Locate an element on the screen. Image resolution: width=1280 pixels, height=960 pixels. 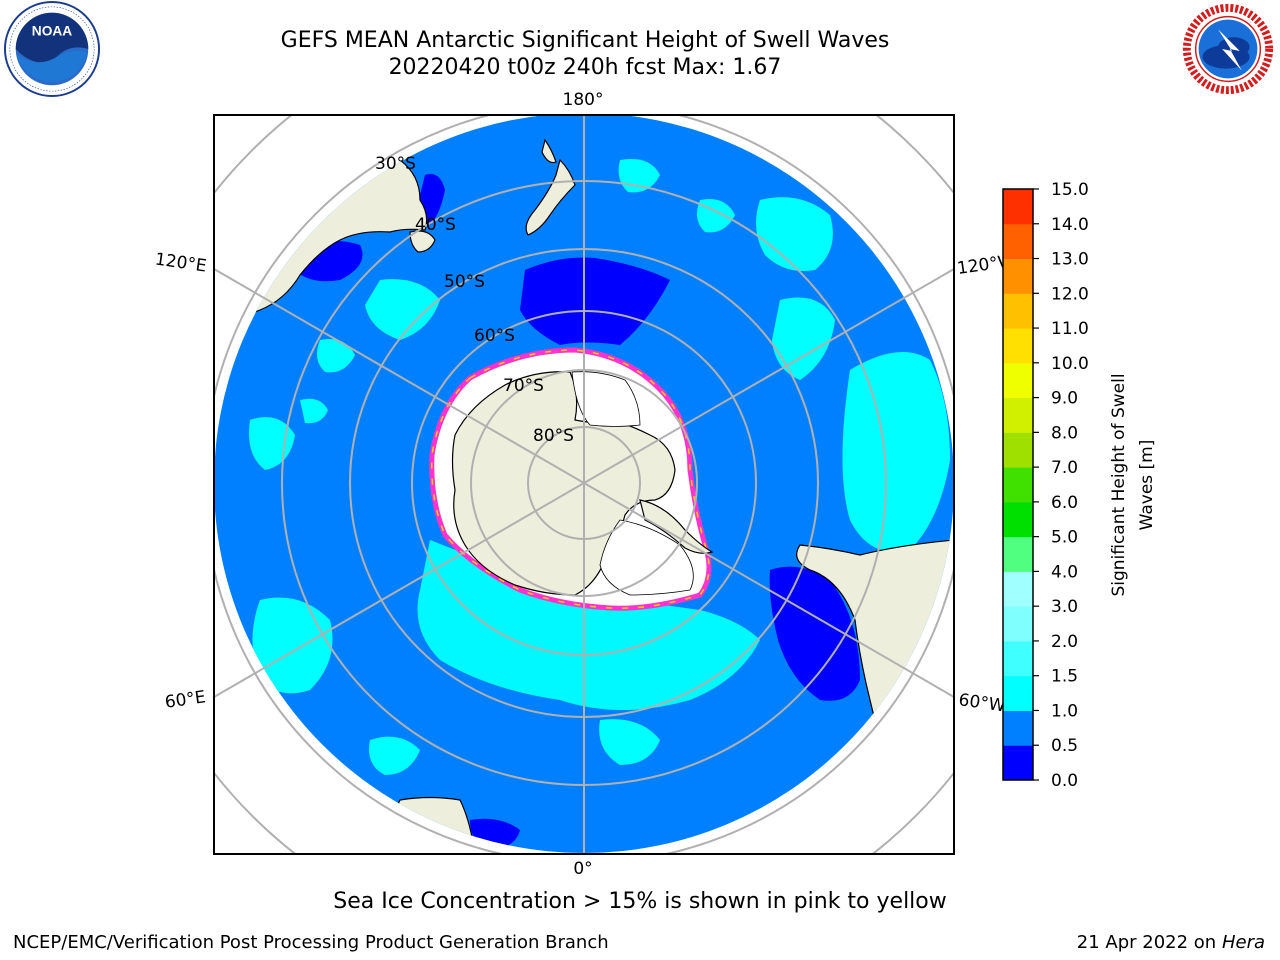
colorbar-tick-label: 6.0 is located at coordinates (1064, 503).